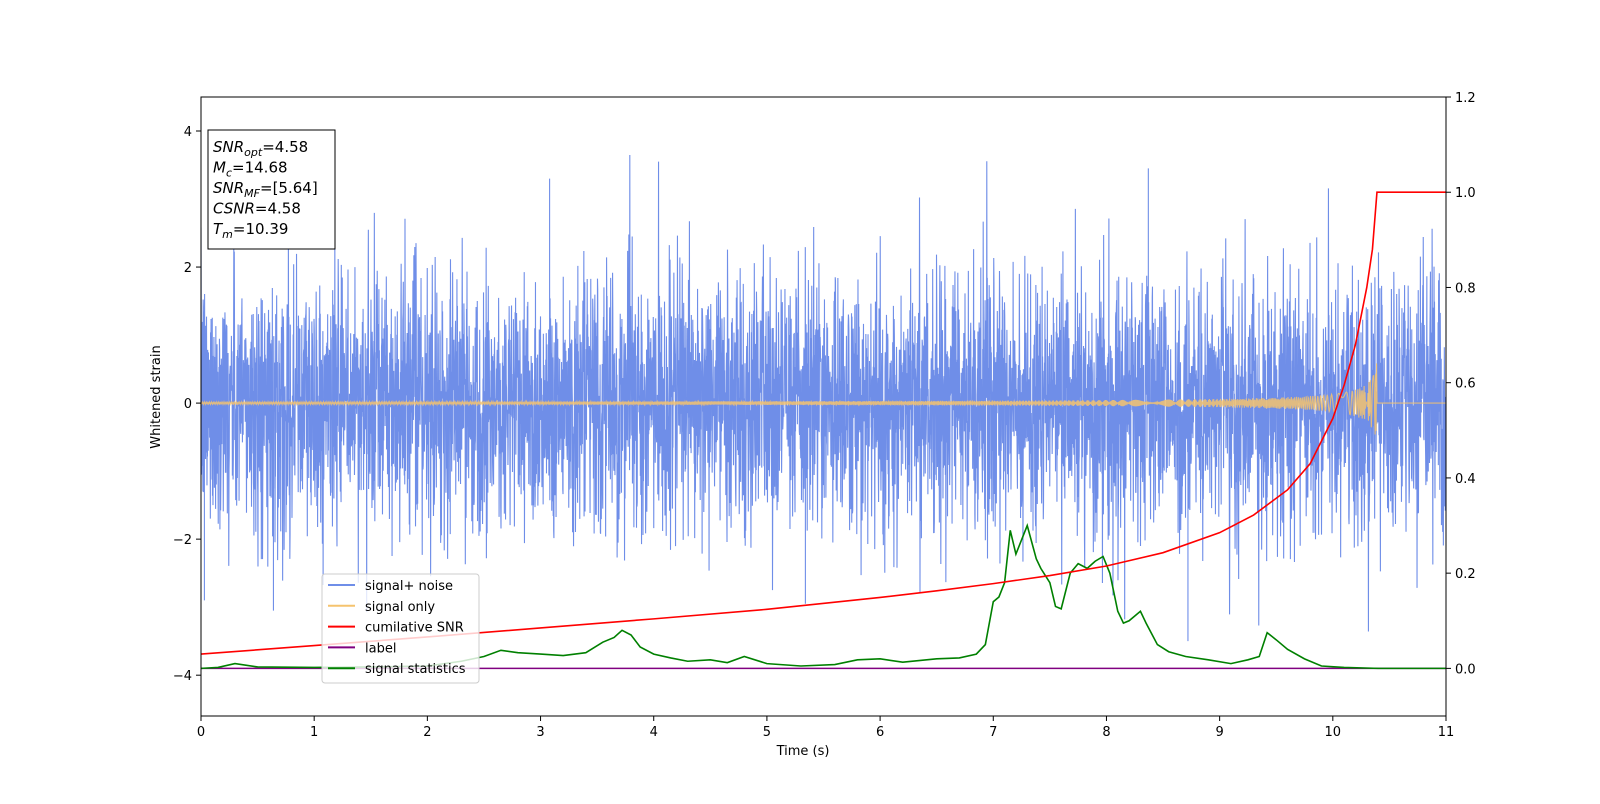 This screenshot has width=1600, height=804. Describe the element at coordinates (380, 648) in the screenshot. I see `legend-entry: label` at that location.